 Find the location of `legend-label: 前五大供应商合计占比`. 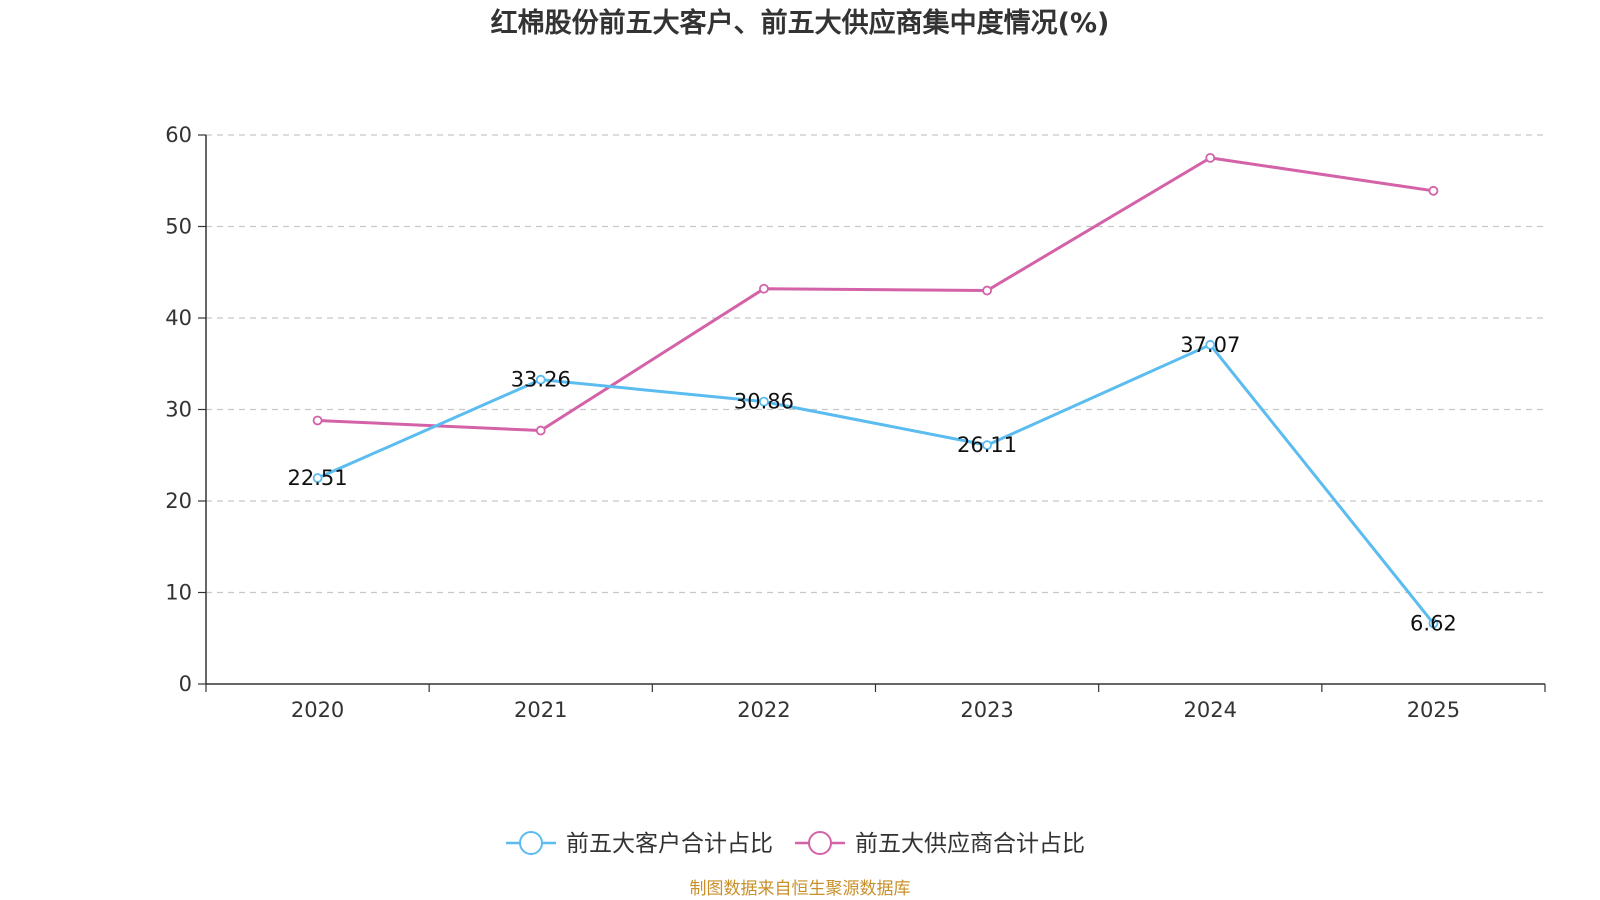

legend-label: 前五大供应商合计占比 is located at coordinates (970, 844).